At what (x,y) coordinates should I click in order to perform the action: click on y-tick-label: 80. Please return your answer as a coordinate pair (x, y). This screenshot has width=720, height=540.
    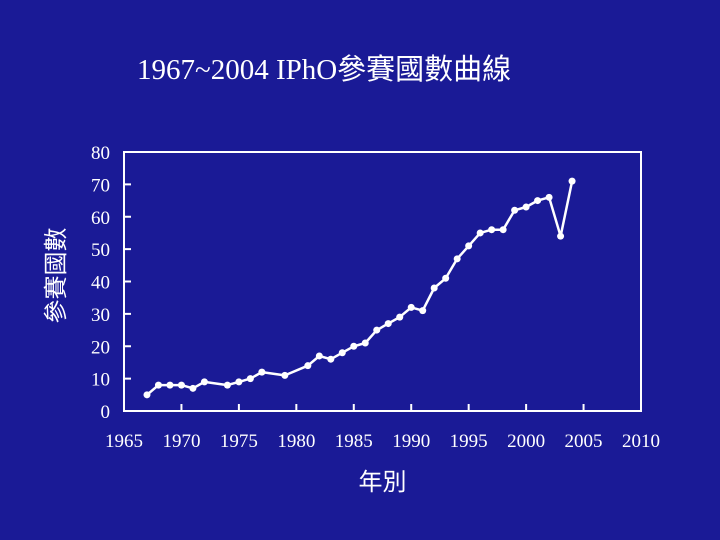
    Looking at the image, I should click on (100, 153).